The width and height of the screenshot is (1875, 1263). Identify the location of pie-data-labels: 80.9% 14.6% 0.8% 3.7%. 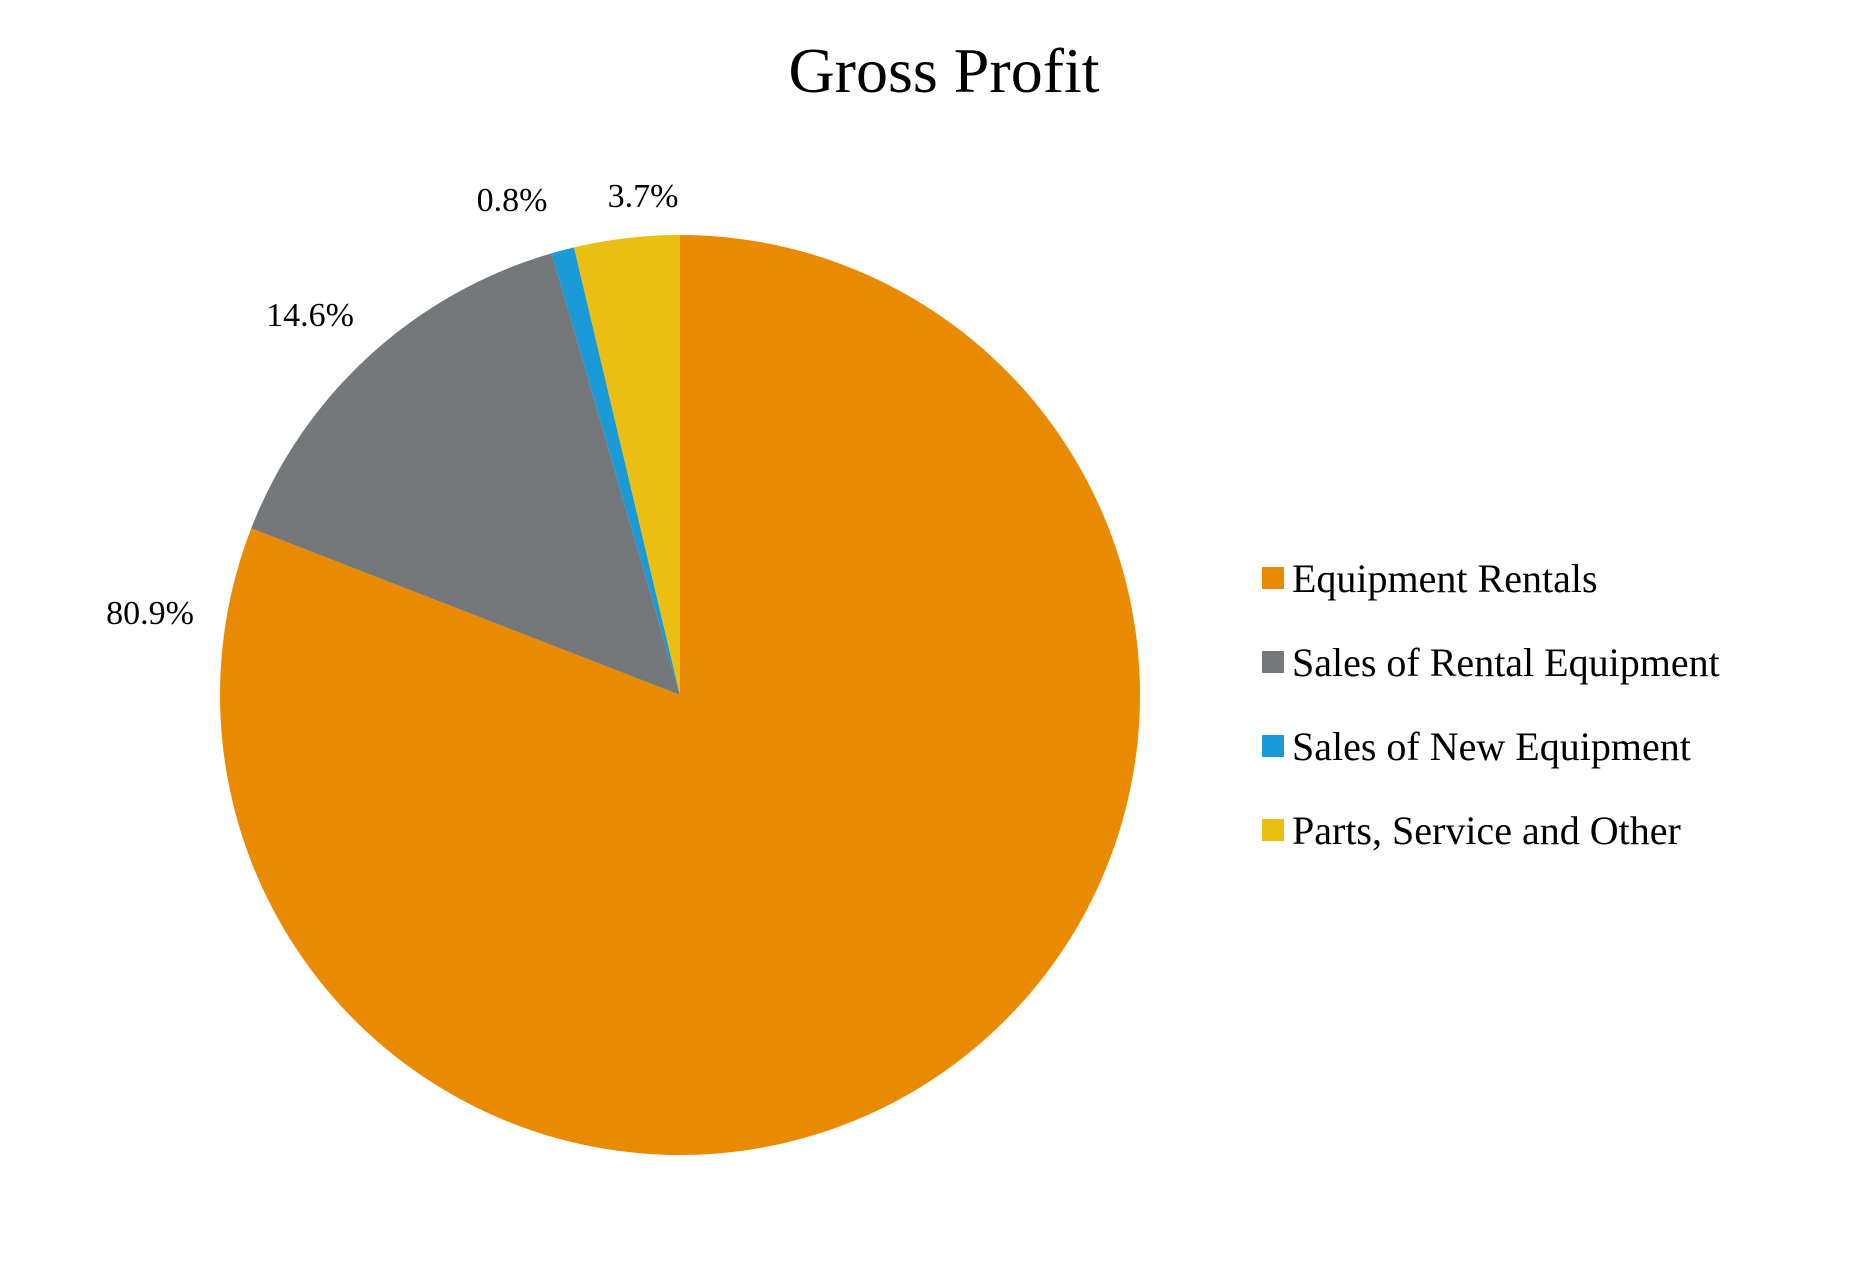
(392, 405).